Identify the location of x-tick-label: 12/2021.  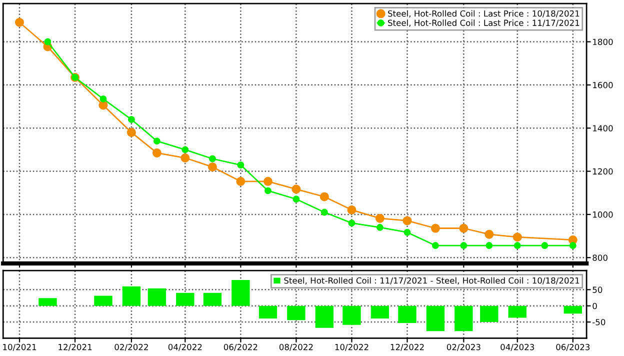
(75, 347).